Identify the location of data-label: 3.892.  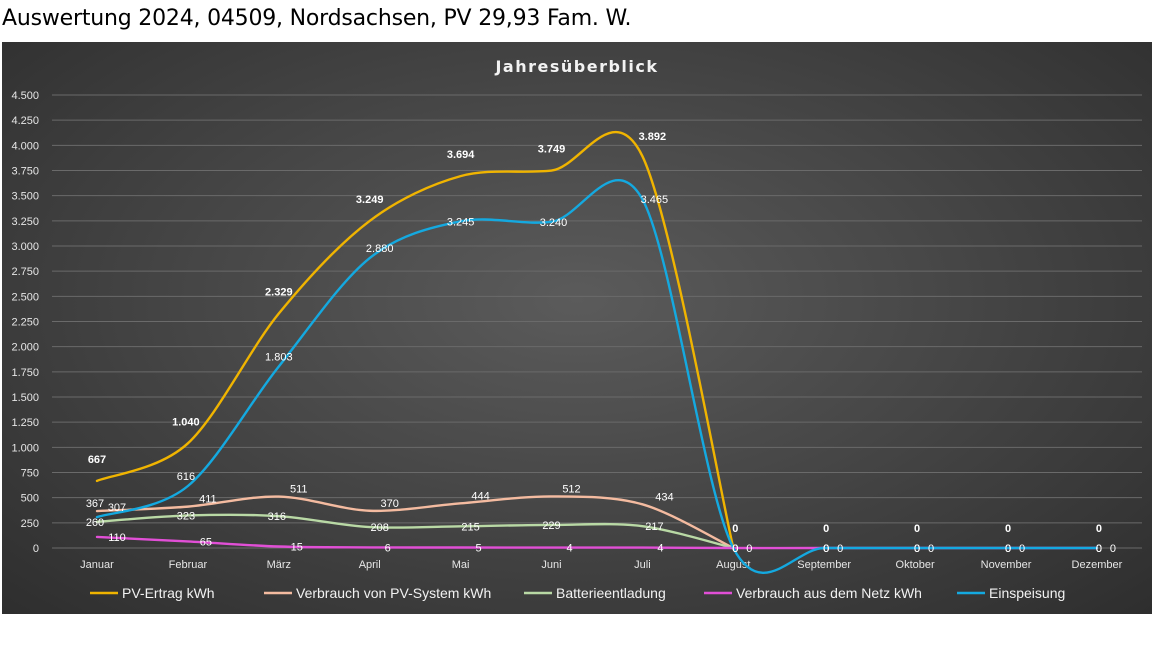
(653, 137).